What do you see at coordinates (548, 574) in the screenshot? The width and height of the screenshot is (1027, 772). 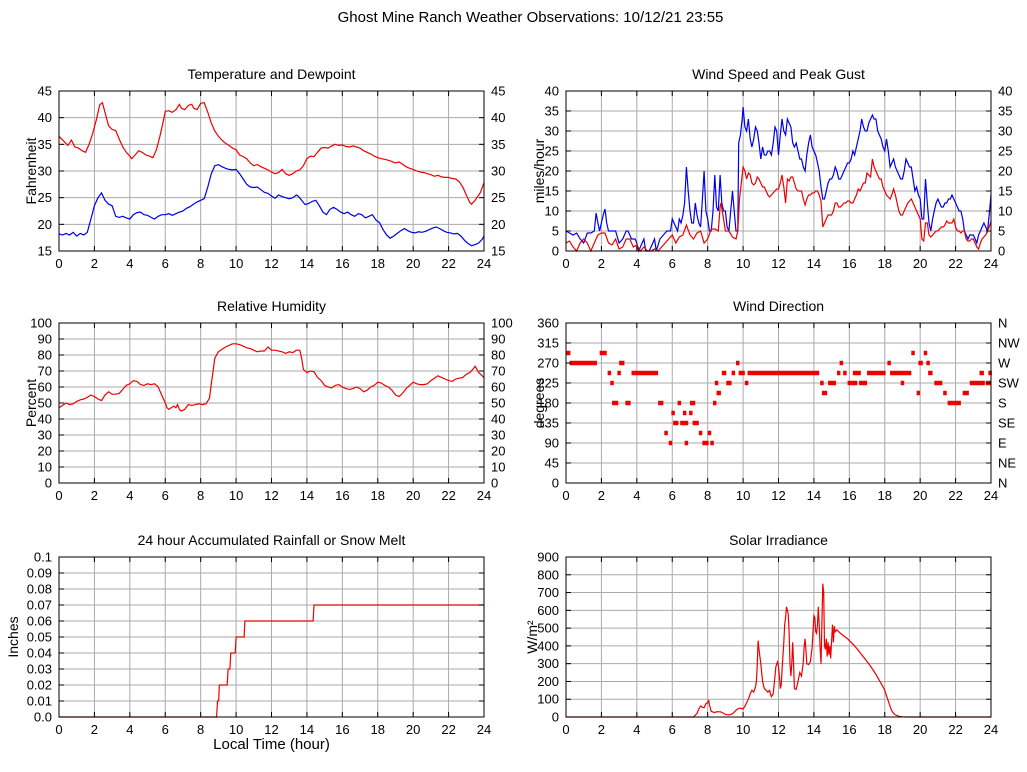 I see `svg-text: 800` at bounding box center [548, 574].